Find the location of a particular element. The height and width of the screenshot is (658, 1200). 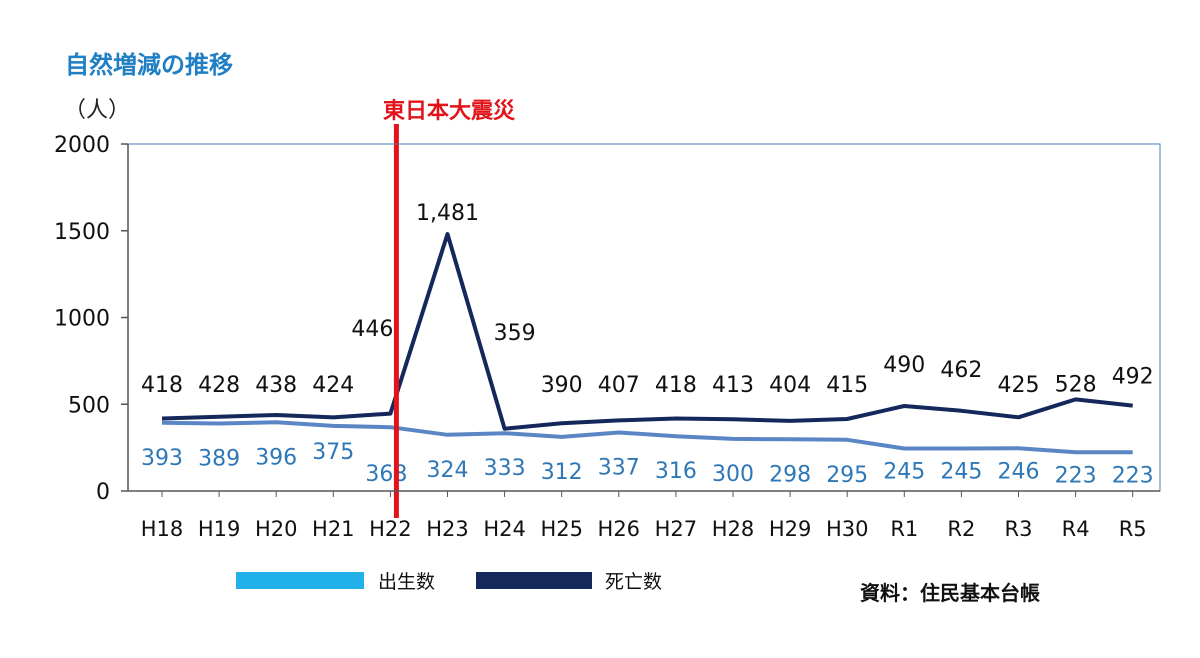

legend-label-birth: 出生数 is located at coordinates (406, 582).